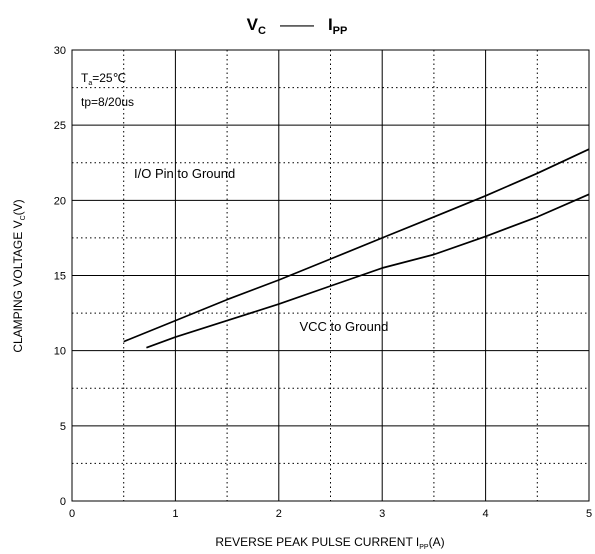  I want to click on y-tick-label: 5, so click(63, 427).